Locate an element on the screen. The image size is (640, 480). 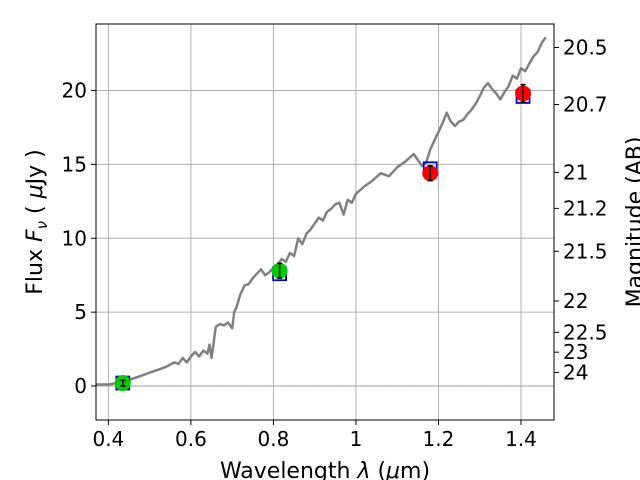
x-tick-label: 1.2 is located at coordinates (439, 439).